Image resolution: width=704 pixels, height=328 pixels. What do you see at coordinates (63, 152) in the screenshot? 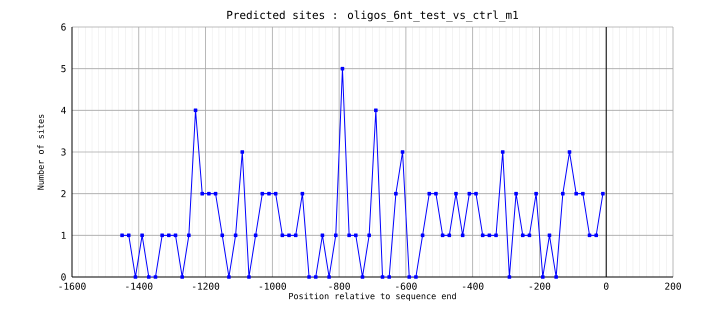
I see `y-tick-label: 3` at bounding box center [63, 152].